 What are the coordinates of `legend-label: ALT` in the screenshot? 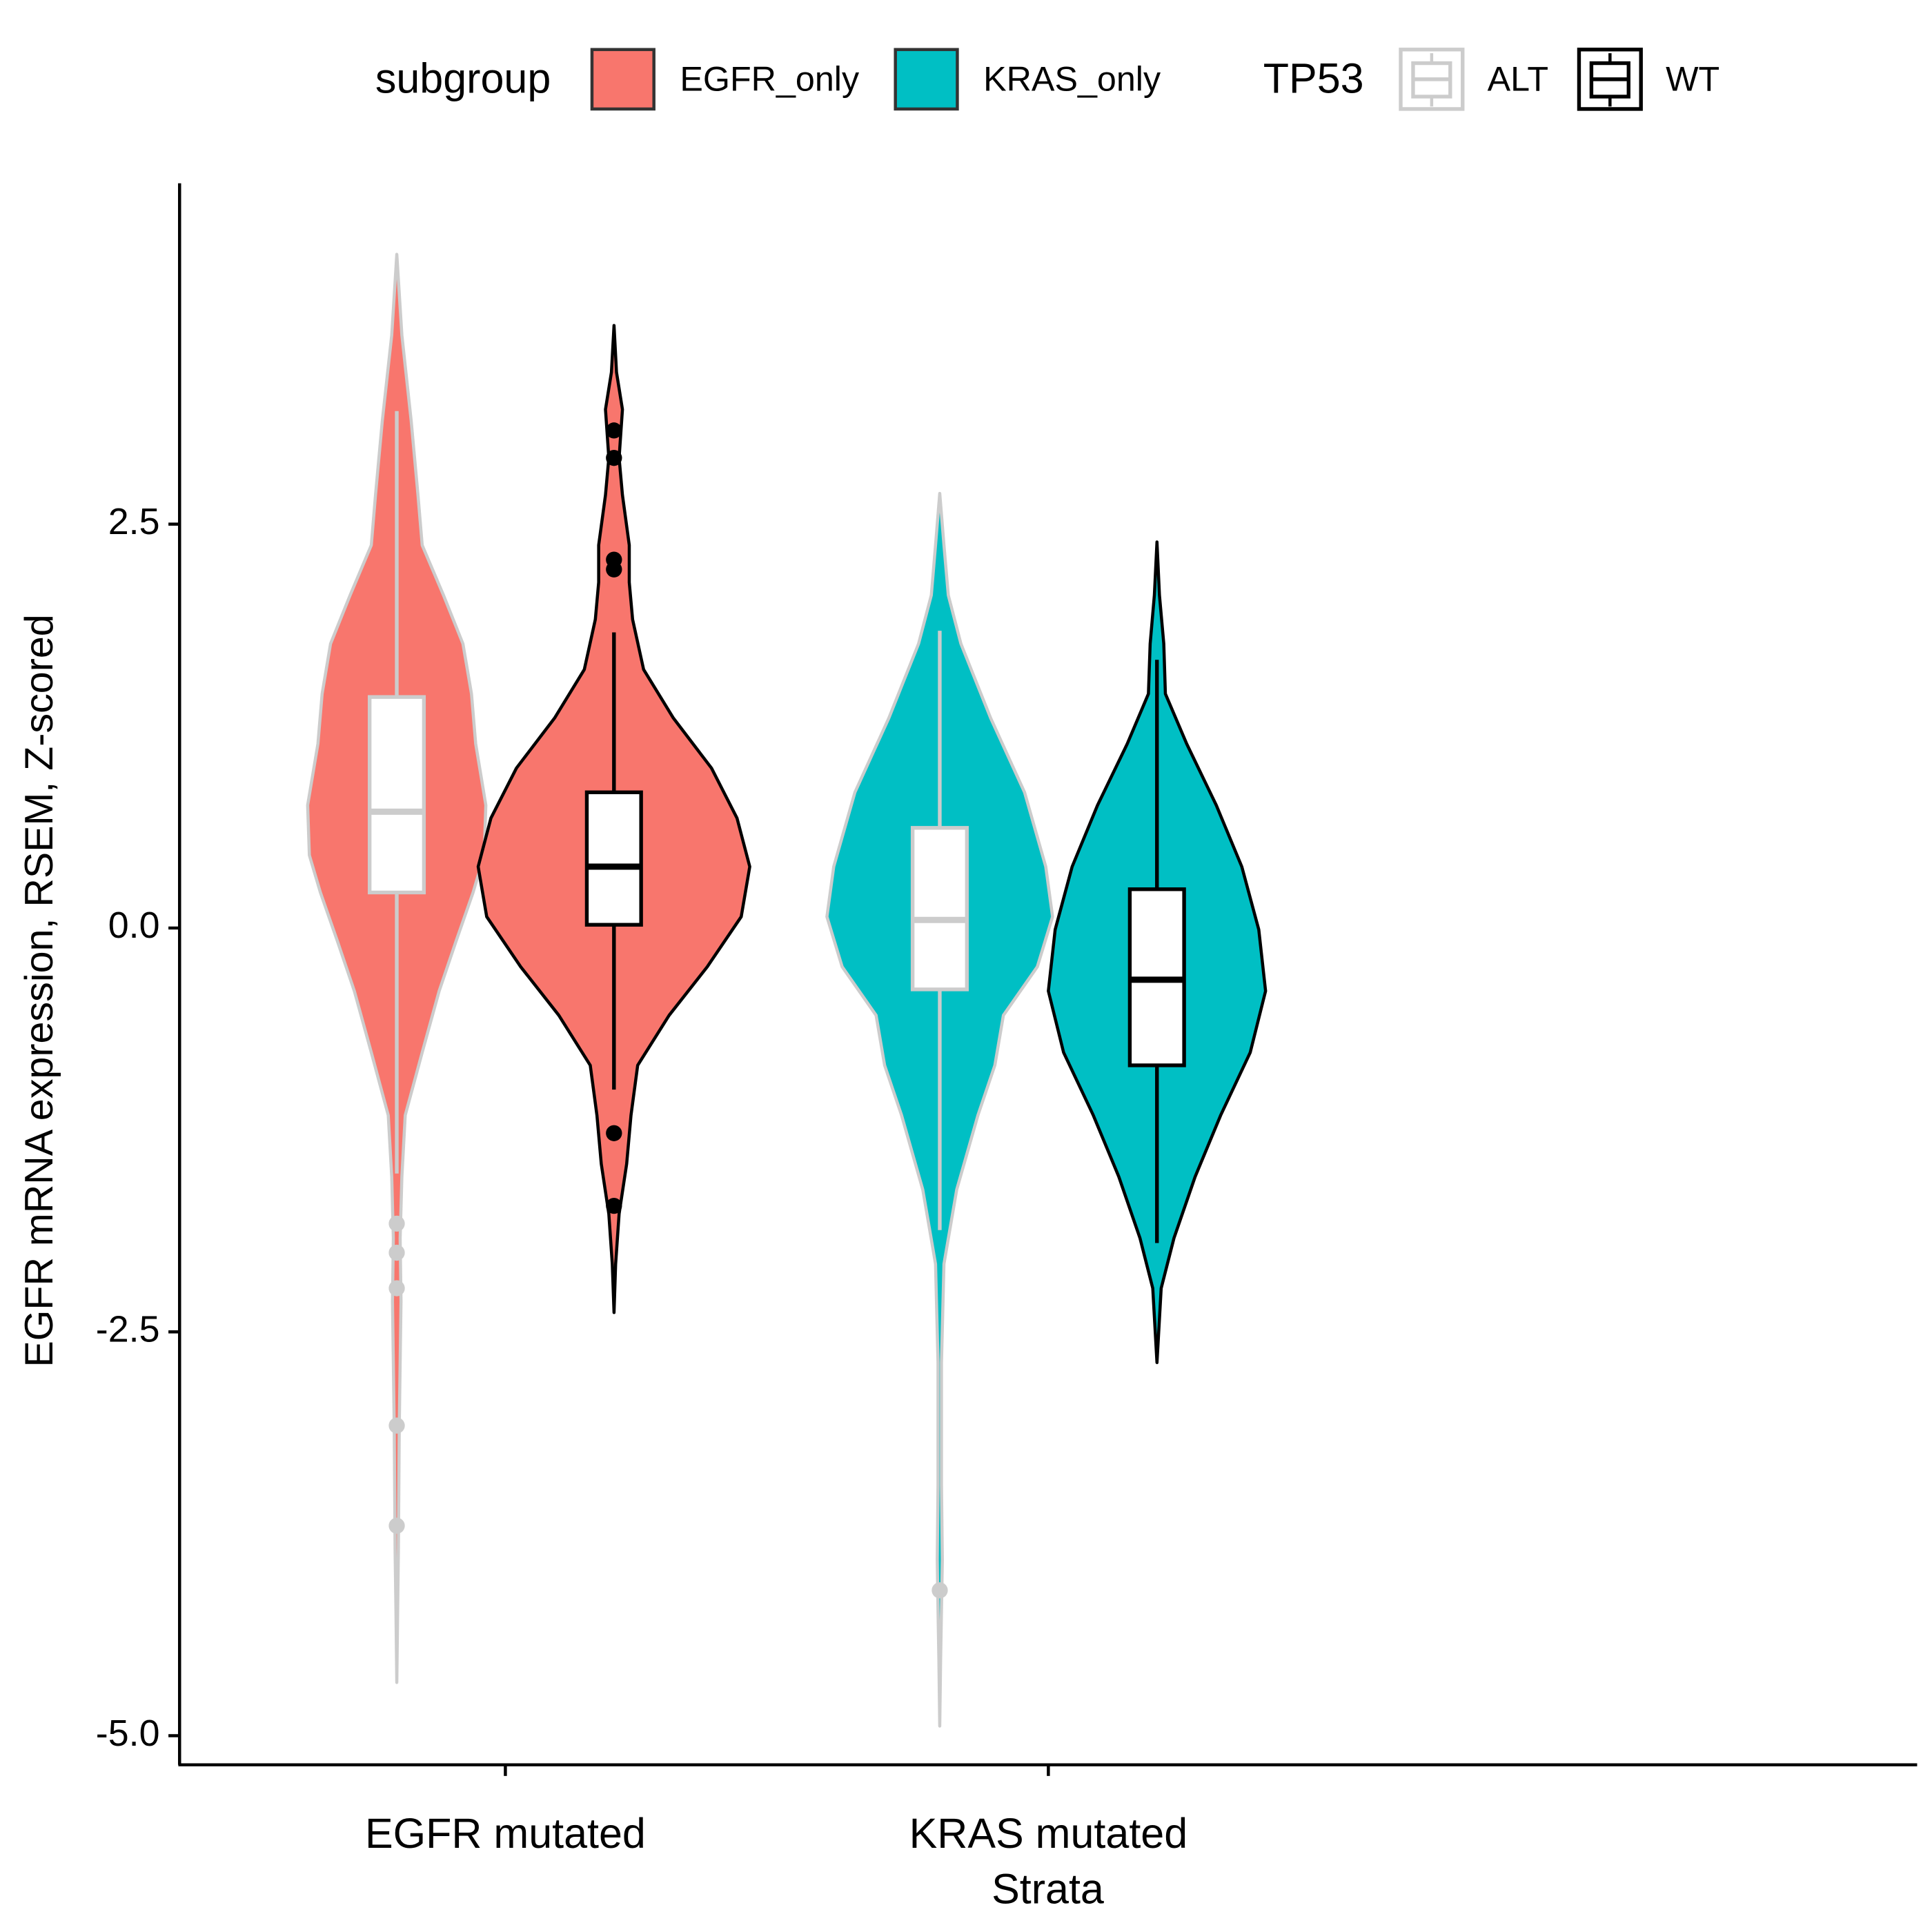 It's located at (1518, 79).